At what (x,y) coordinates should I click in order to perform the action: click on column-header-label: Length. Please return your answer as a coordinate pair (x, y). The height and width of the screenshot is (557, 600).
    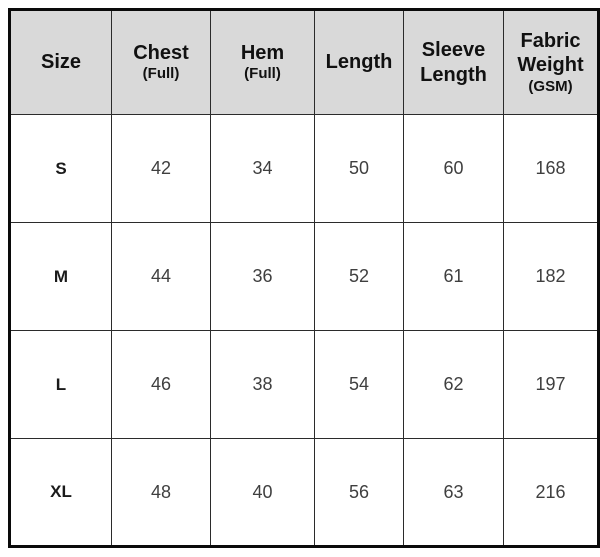
    Looking at the image, I should click on (359, 62).